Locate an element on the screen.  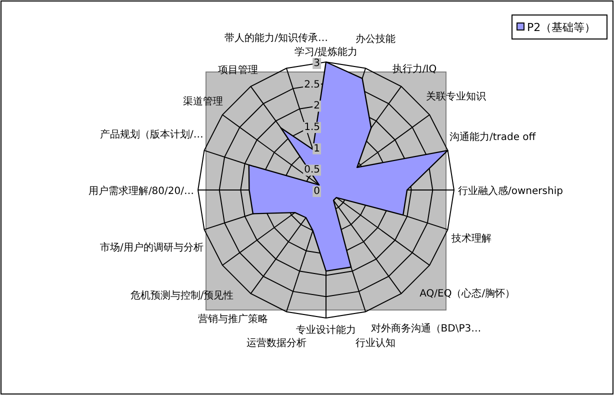
spoke-label: 执行力/IQ is located at coordinates (414, 69).